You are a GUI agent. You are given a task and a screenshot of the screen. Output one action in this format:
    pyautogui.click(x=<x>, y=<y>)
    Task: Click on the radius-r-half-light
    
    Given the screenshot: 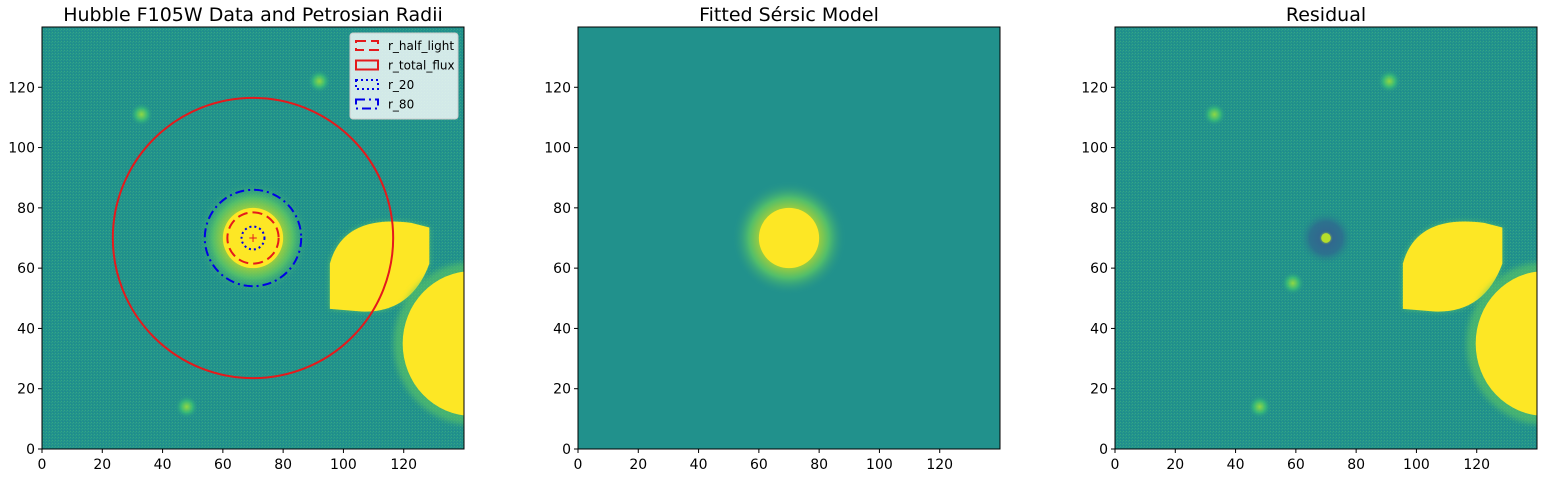 What is the action you would take?
    pyautogui.click(x=253, y=238)
    